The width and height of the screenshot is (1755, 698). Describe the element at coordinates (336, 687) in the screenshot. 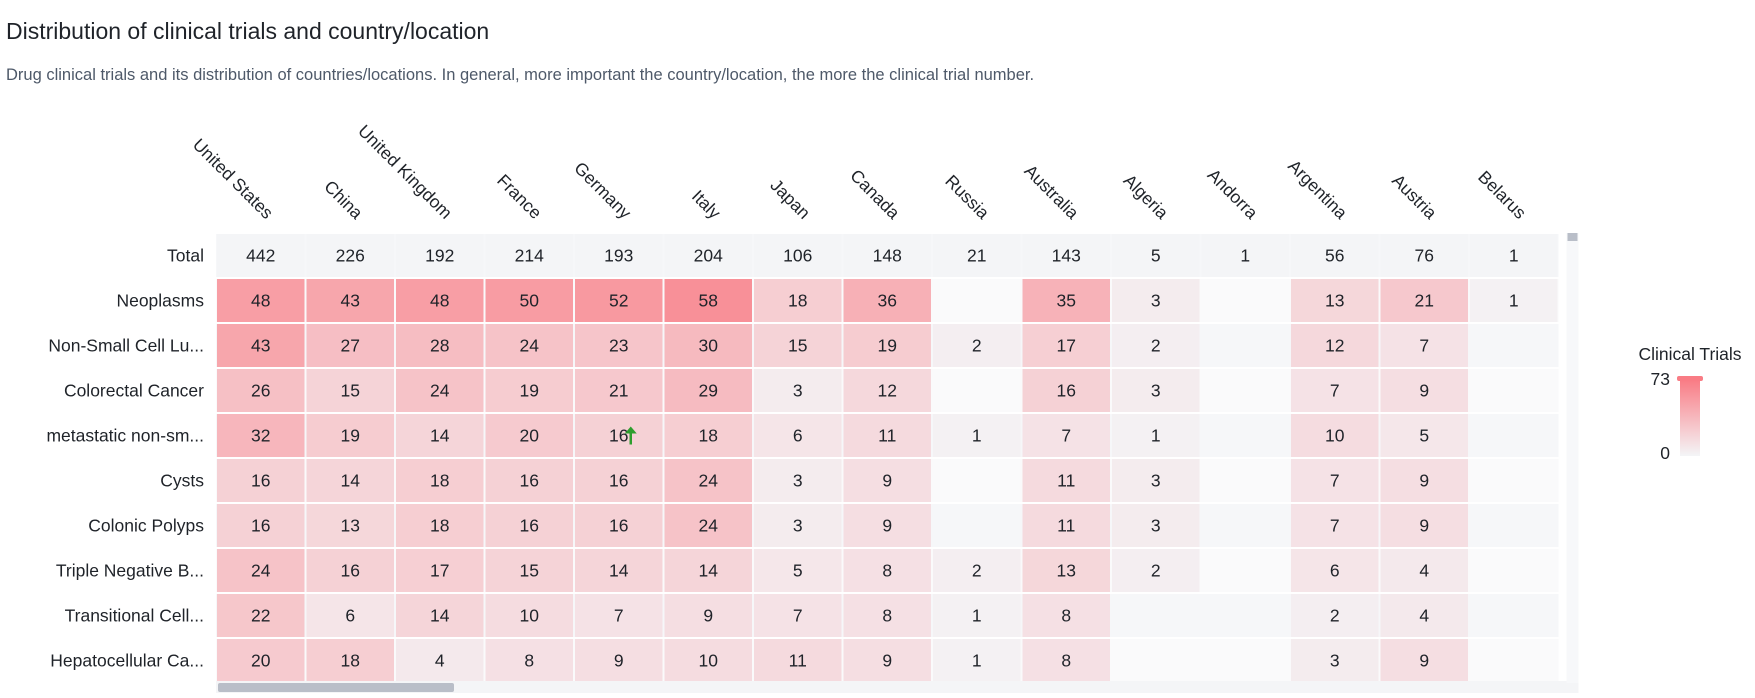

I see `horizontal-scrollbar-thumb` at that location.